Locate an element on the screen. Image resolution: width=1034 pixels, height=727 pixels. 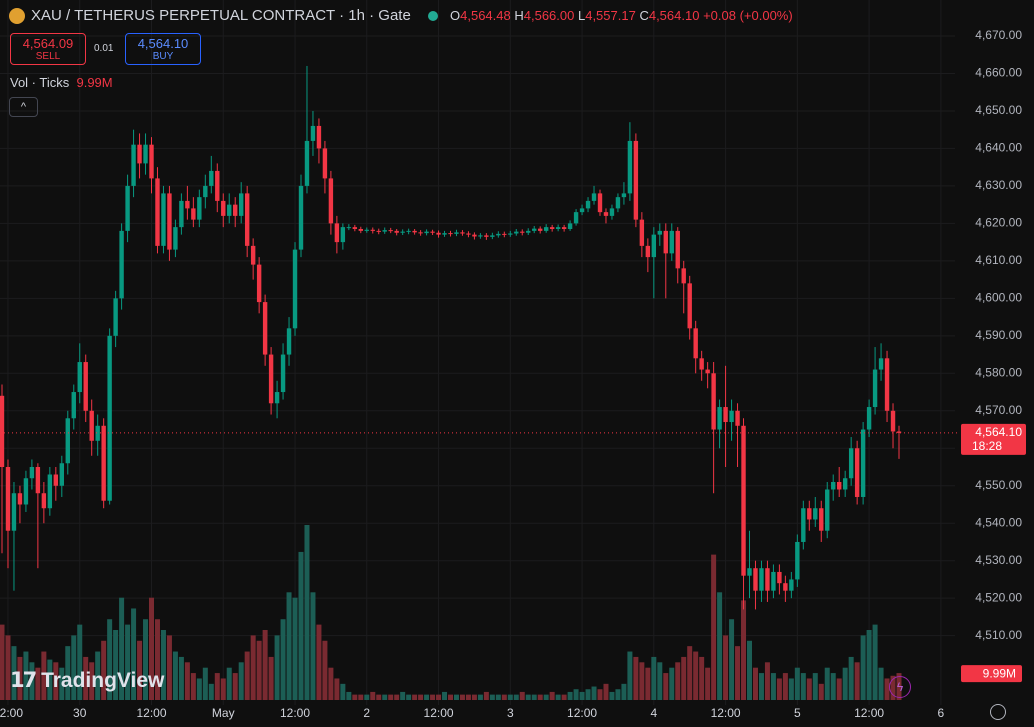
ohlc-value: 4,564.48 is located at coordinates (485, 15).